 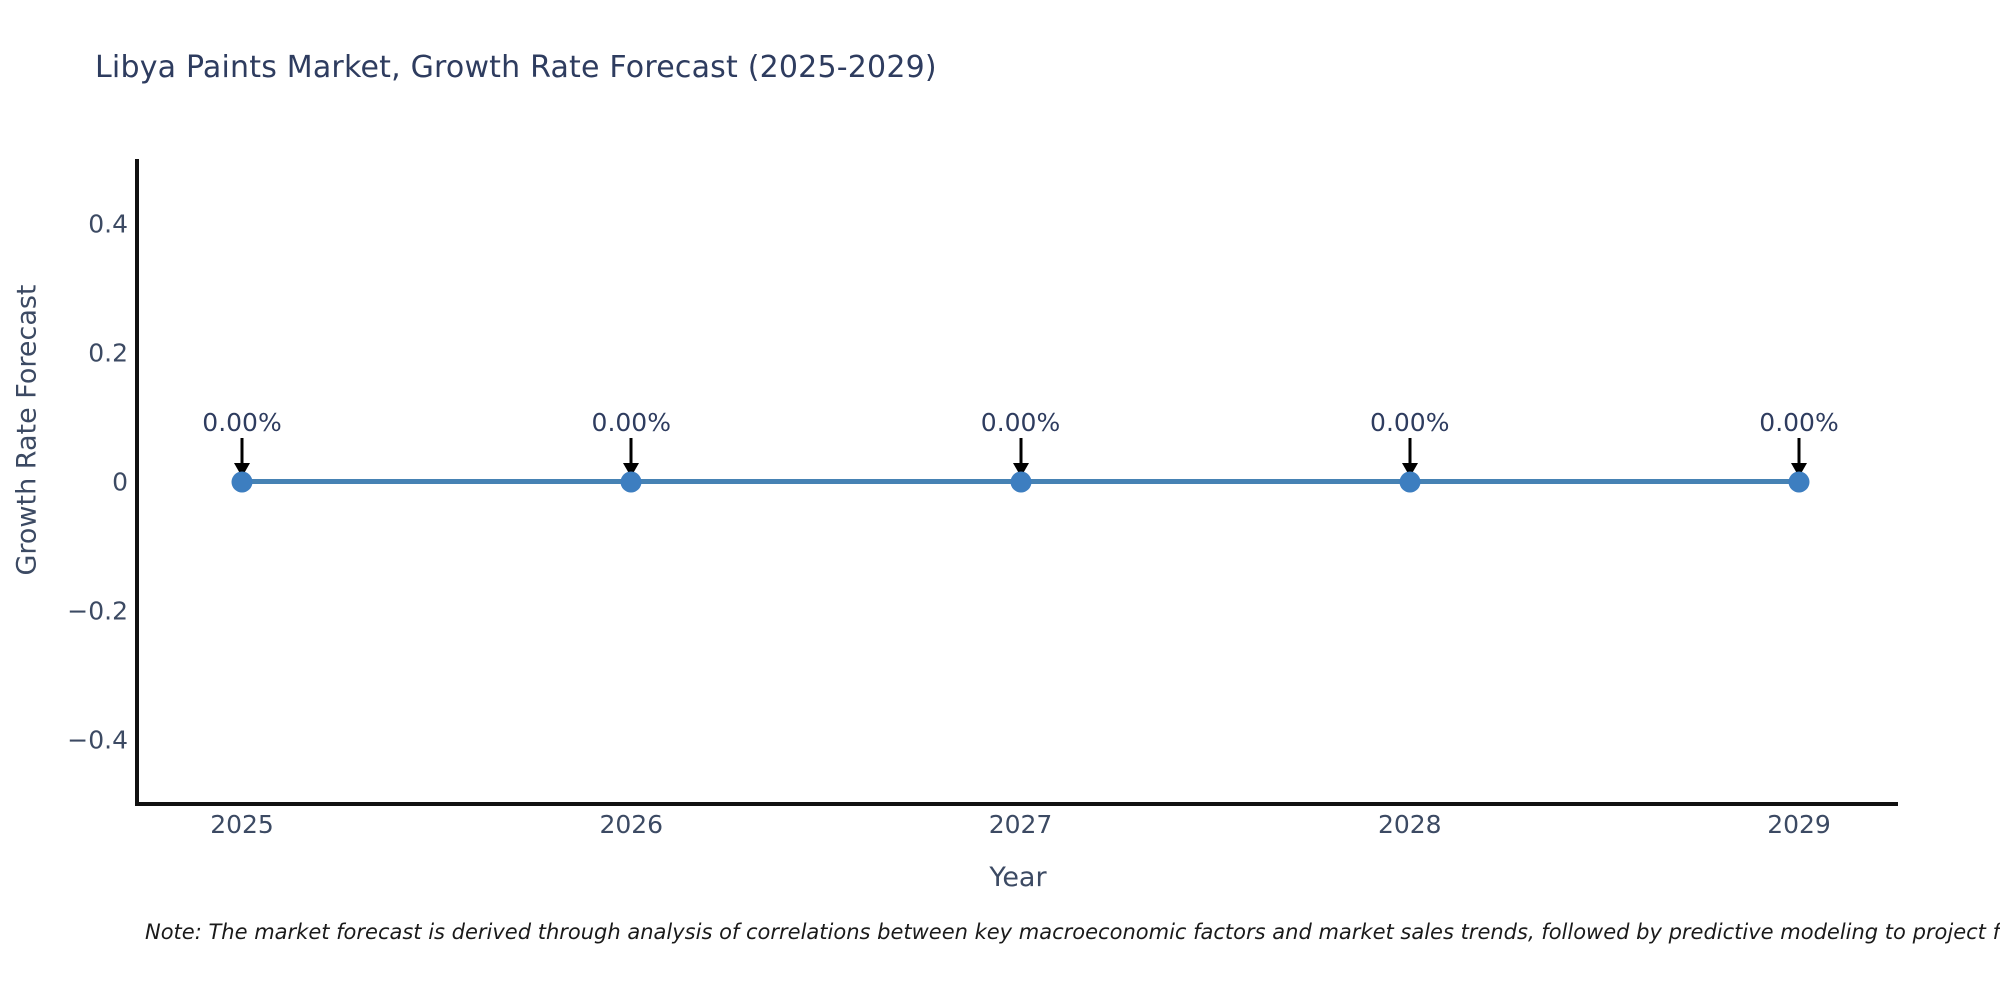 I want to click on y-tick-label: −0.2, so click(x=97, y=610).